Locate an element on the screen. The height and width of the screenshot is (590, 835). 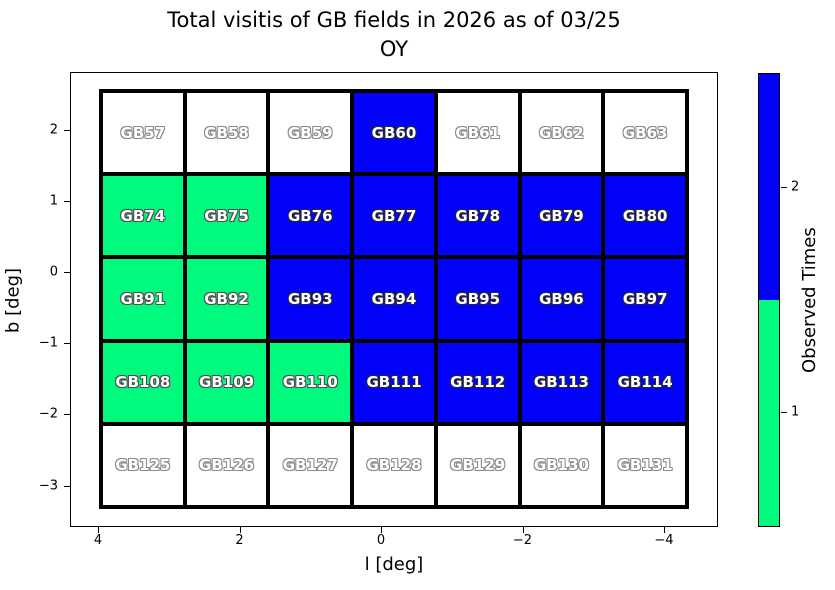
field-cell-label: GB112 is located at coordinates (478, 382).